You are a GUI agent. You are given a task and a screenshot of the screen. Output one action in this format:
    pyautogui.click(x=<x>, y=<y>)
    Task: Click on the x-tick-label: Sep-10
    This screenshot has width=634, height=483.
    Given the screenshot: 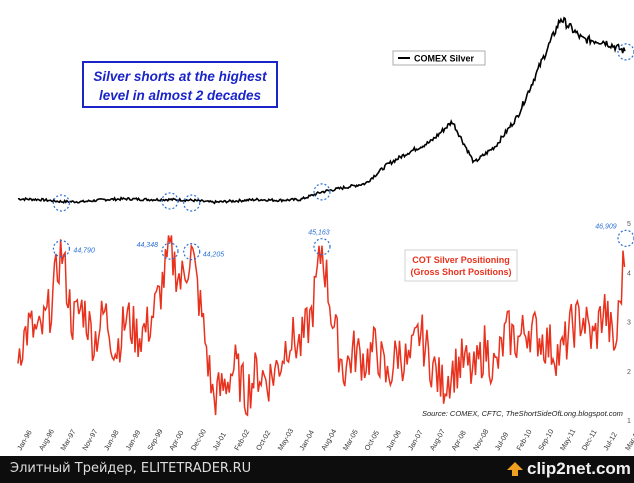 What is the action you would take?
    pyautogui.click(x=545, y=439)
    